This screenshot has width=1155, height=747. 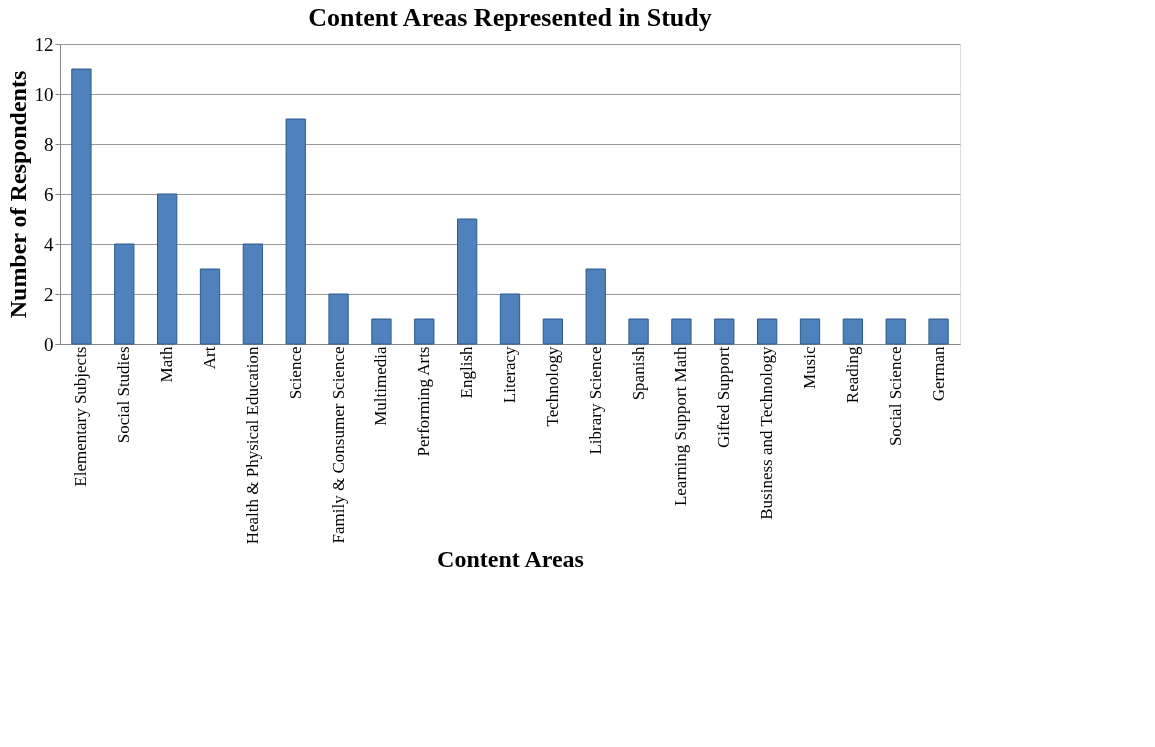 What do you see at coordinates (49, 244) in the screenshot?
I see `y-tick-label: 4` at bounding box center [49, 244].